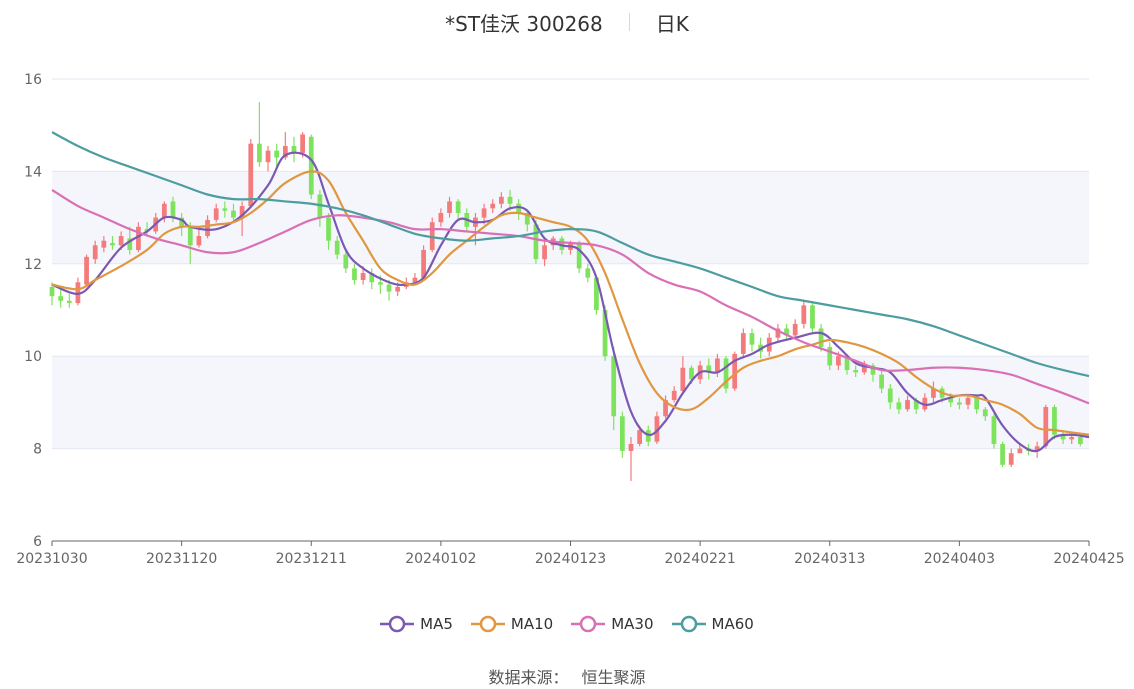  Describe the element at coordinates (613, 677) in the screenshot. I see `source-value: 恒生聚源` at that location.